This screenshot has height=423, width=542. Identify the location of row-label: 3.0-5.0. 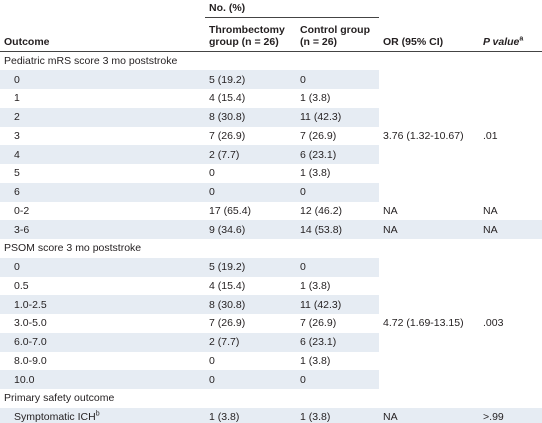
(30, 323).